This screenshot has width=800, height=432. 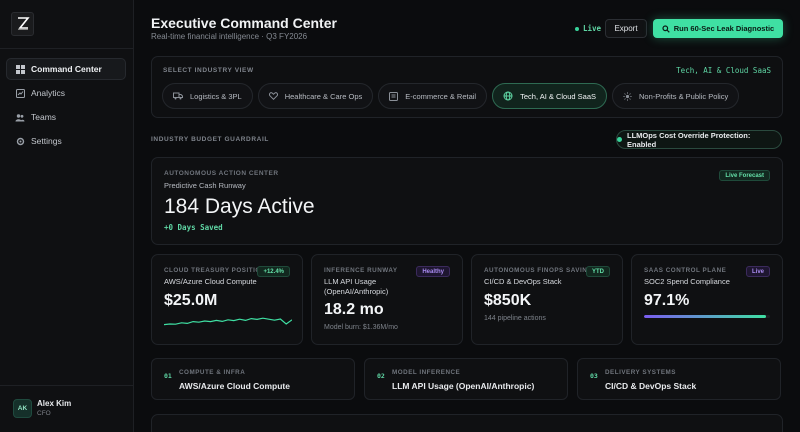 I want to click on bottom-card, so click(x=467, y=423).